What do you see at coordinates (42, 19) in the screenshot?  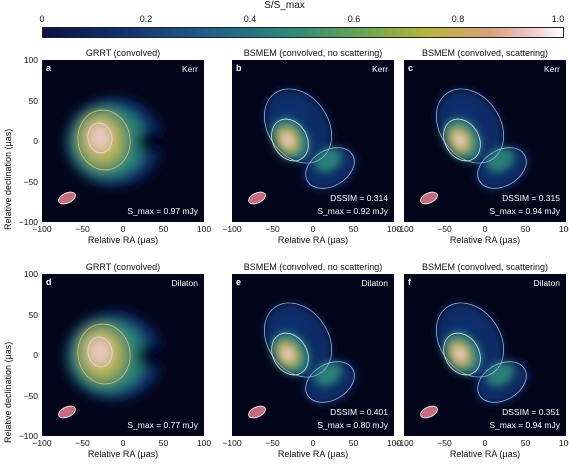 I see `colorbar-tick: 0` at bounding box center [42, 19].